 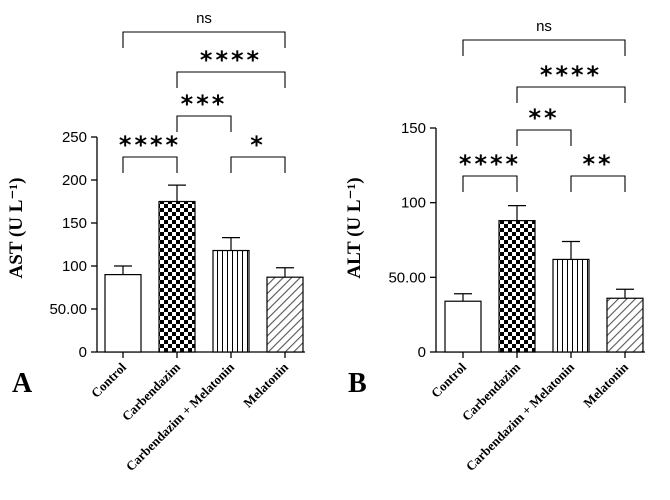 What do you see at coordinates (74, 137) in the screenshot?
I see `y-tick-label: 250` at bounding box center [74, 137].